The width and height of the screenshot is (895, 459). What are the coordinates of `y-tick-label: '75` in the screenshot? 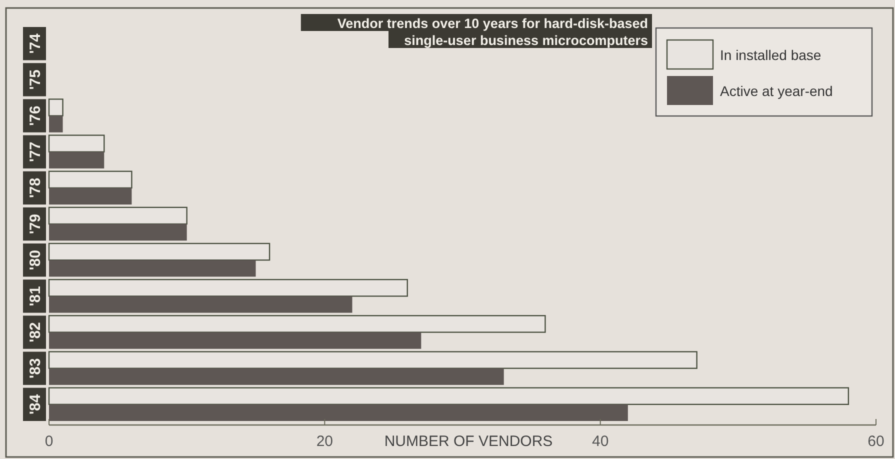 It's located at (35, 80).